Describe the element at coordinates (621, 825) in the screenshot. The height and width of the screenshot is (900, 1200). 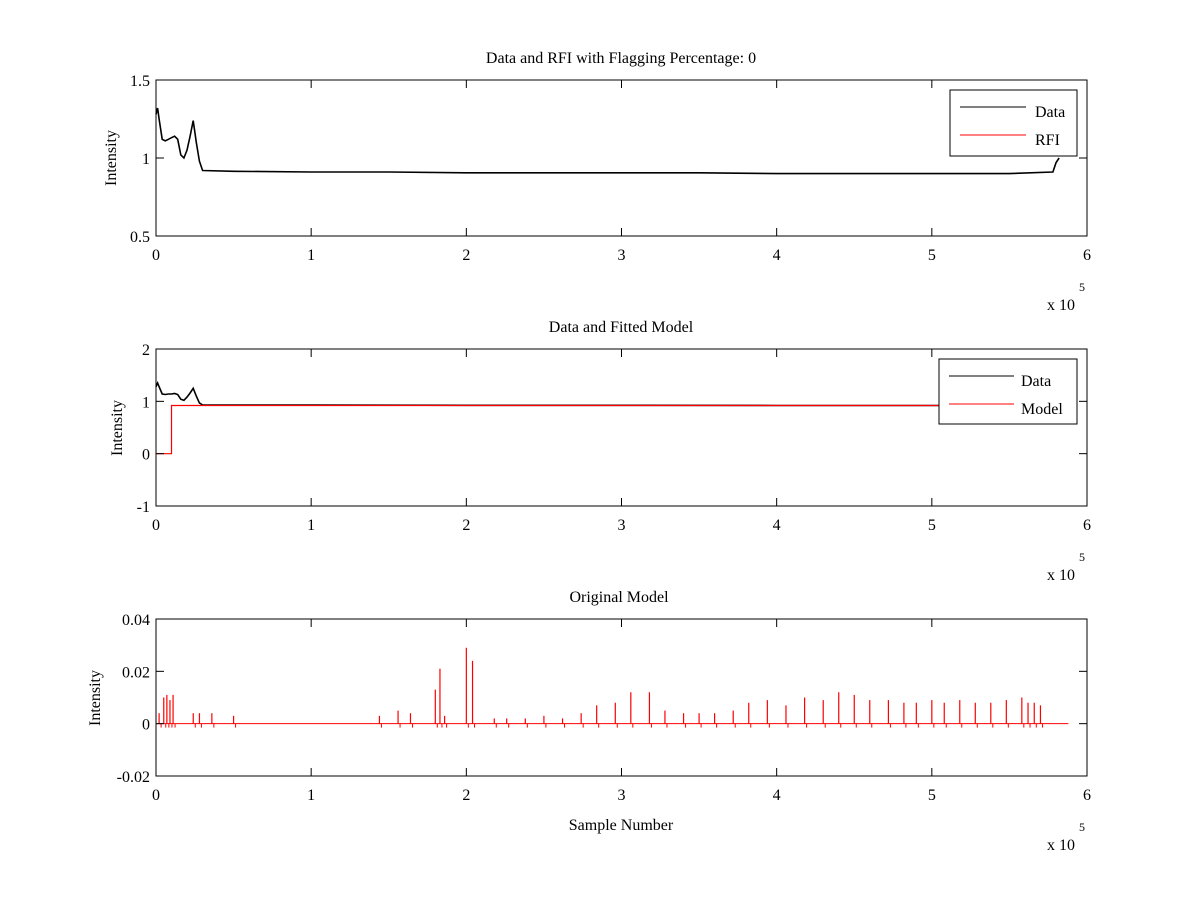
I see `subplot-3-xlabel: Sample Number` at that location.